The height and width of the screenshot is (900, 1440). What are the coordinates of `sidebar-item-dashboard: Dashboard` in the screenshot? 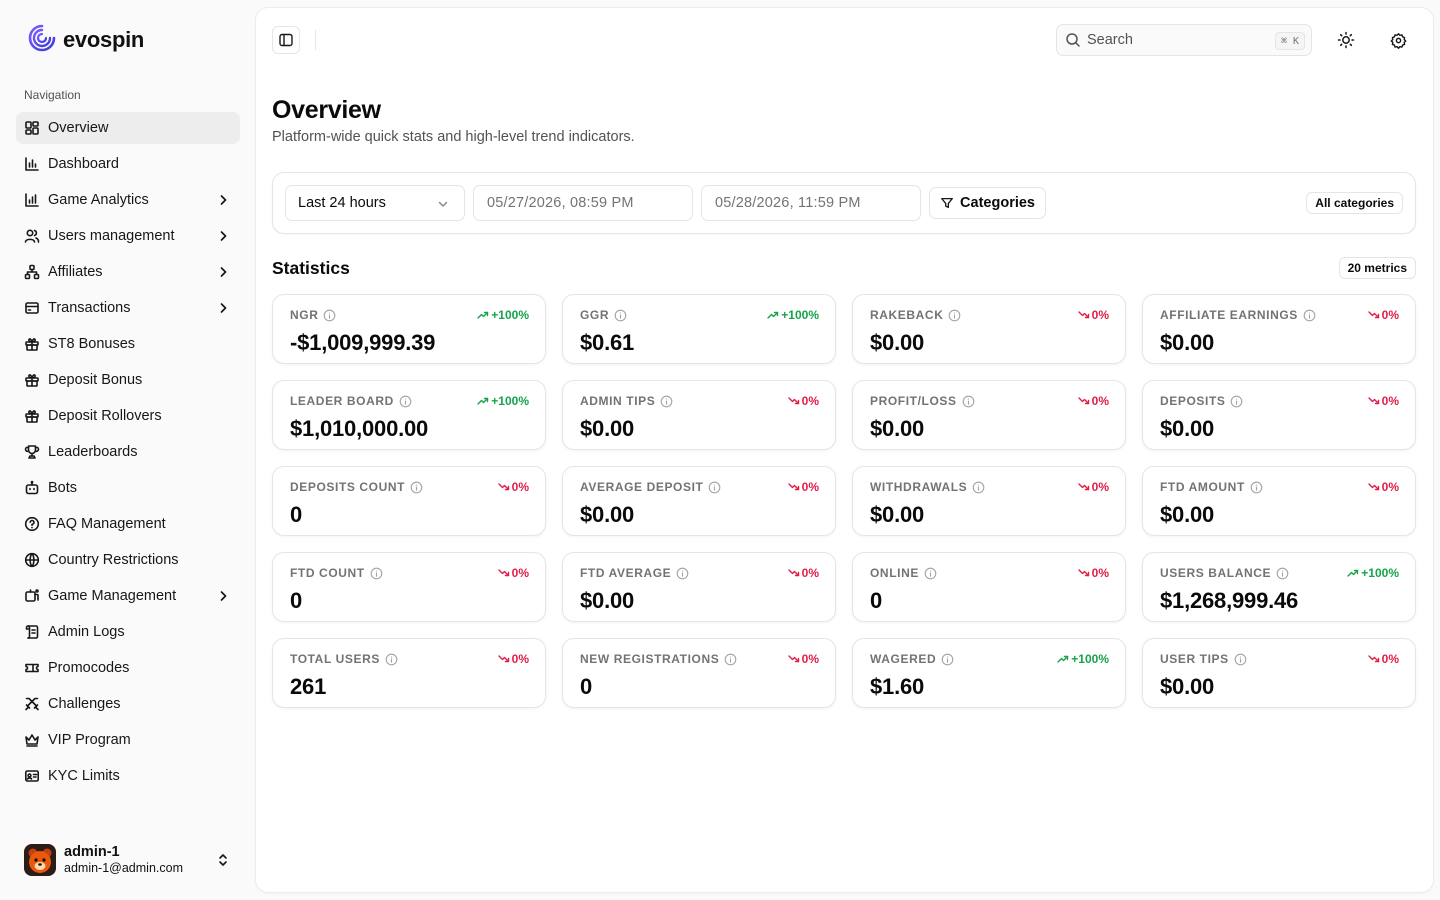 It's located at (128, 164).